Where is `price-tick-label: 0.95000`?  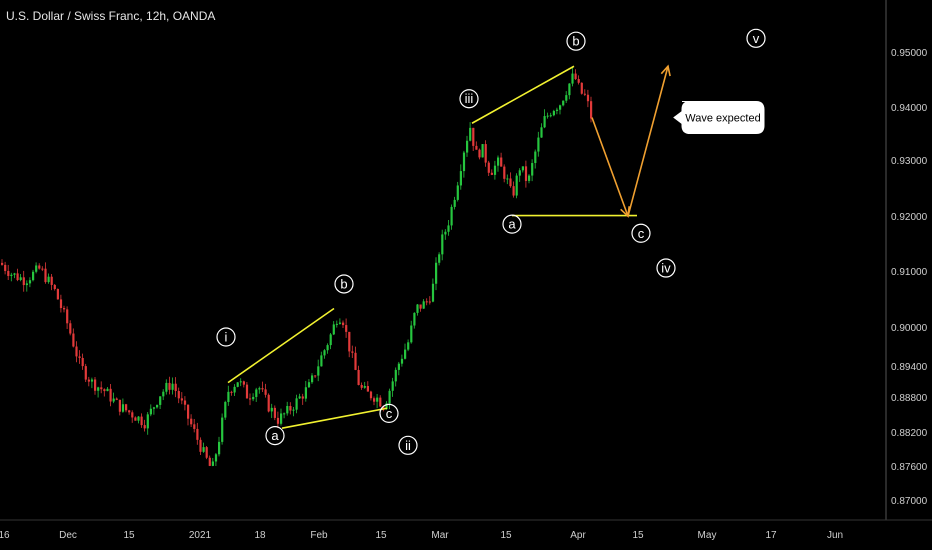 price-tick-label: 0.95000 is located at coordinates (909, 53).